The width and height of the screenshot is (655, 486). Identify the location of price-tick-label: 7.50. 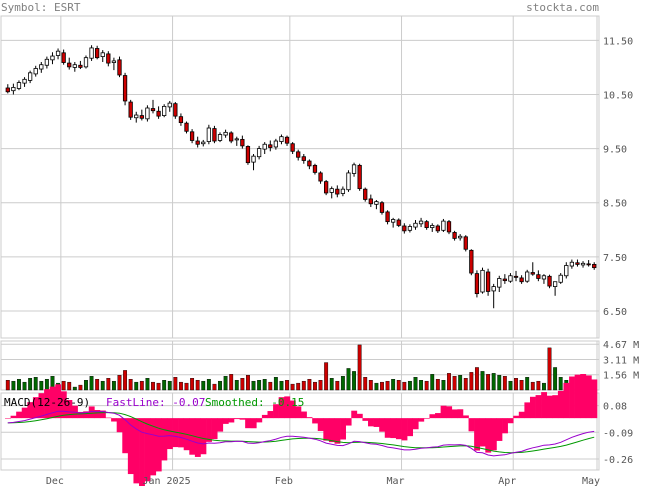
(615, 258).